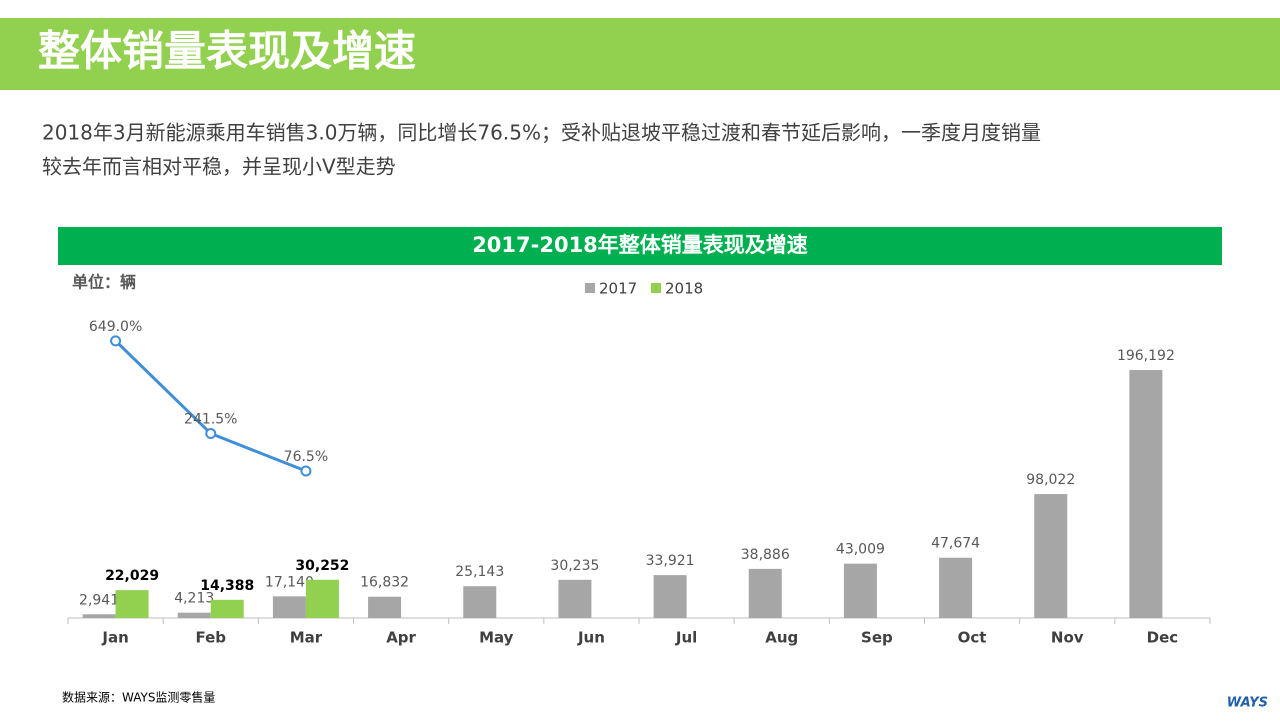 This screenshot has height=724, width=1280. Describe the element at coordinates (877, 638) in the screenshot. I see `x-tick-label: Sep` at that location.